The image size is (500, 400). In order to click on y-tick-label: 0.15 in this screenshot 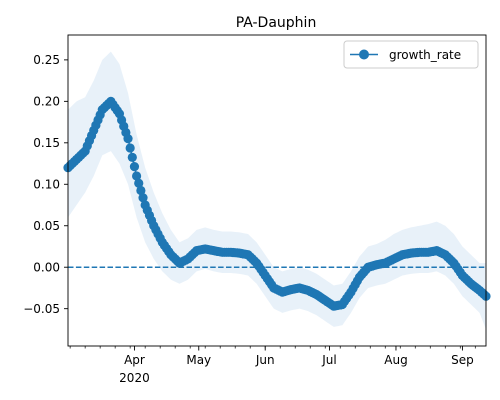, I will do `click(46, 143)`.